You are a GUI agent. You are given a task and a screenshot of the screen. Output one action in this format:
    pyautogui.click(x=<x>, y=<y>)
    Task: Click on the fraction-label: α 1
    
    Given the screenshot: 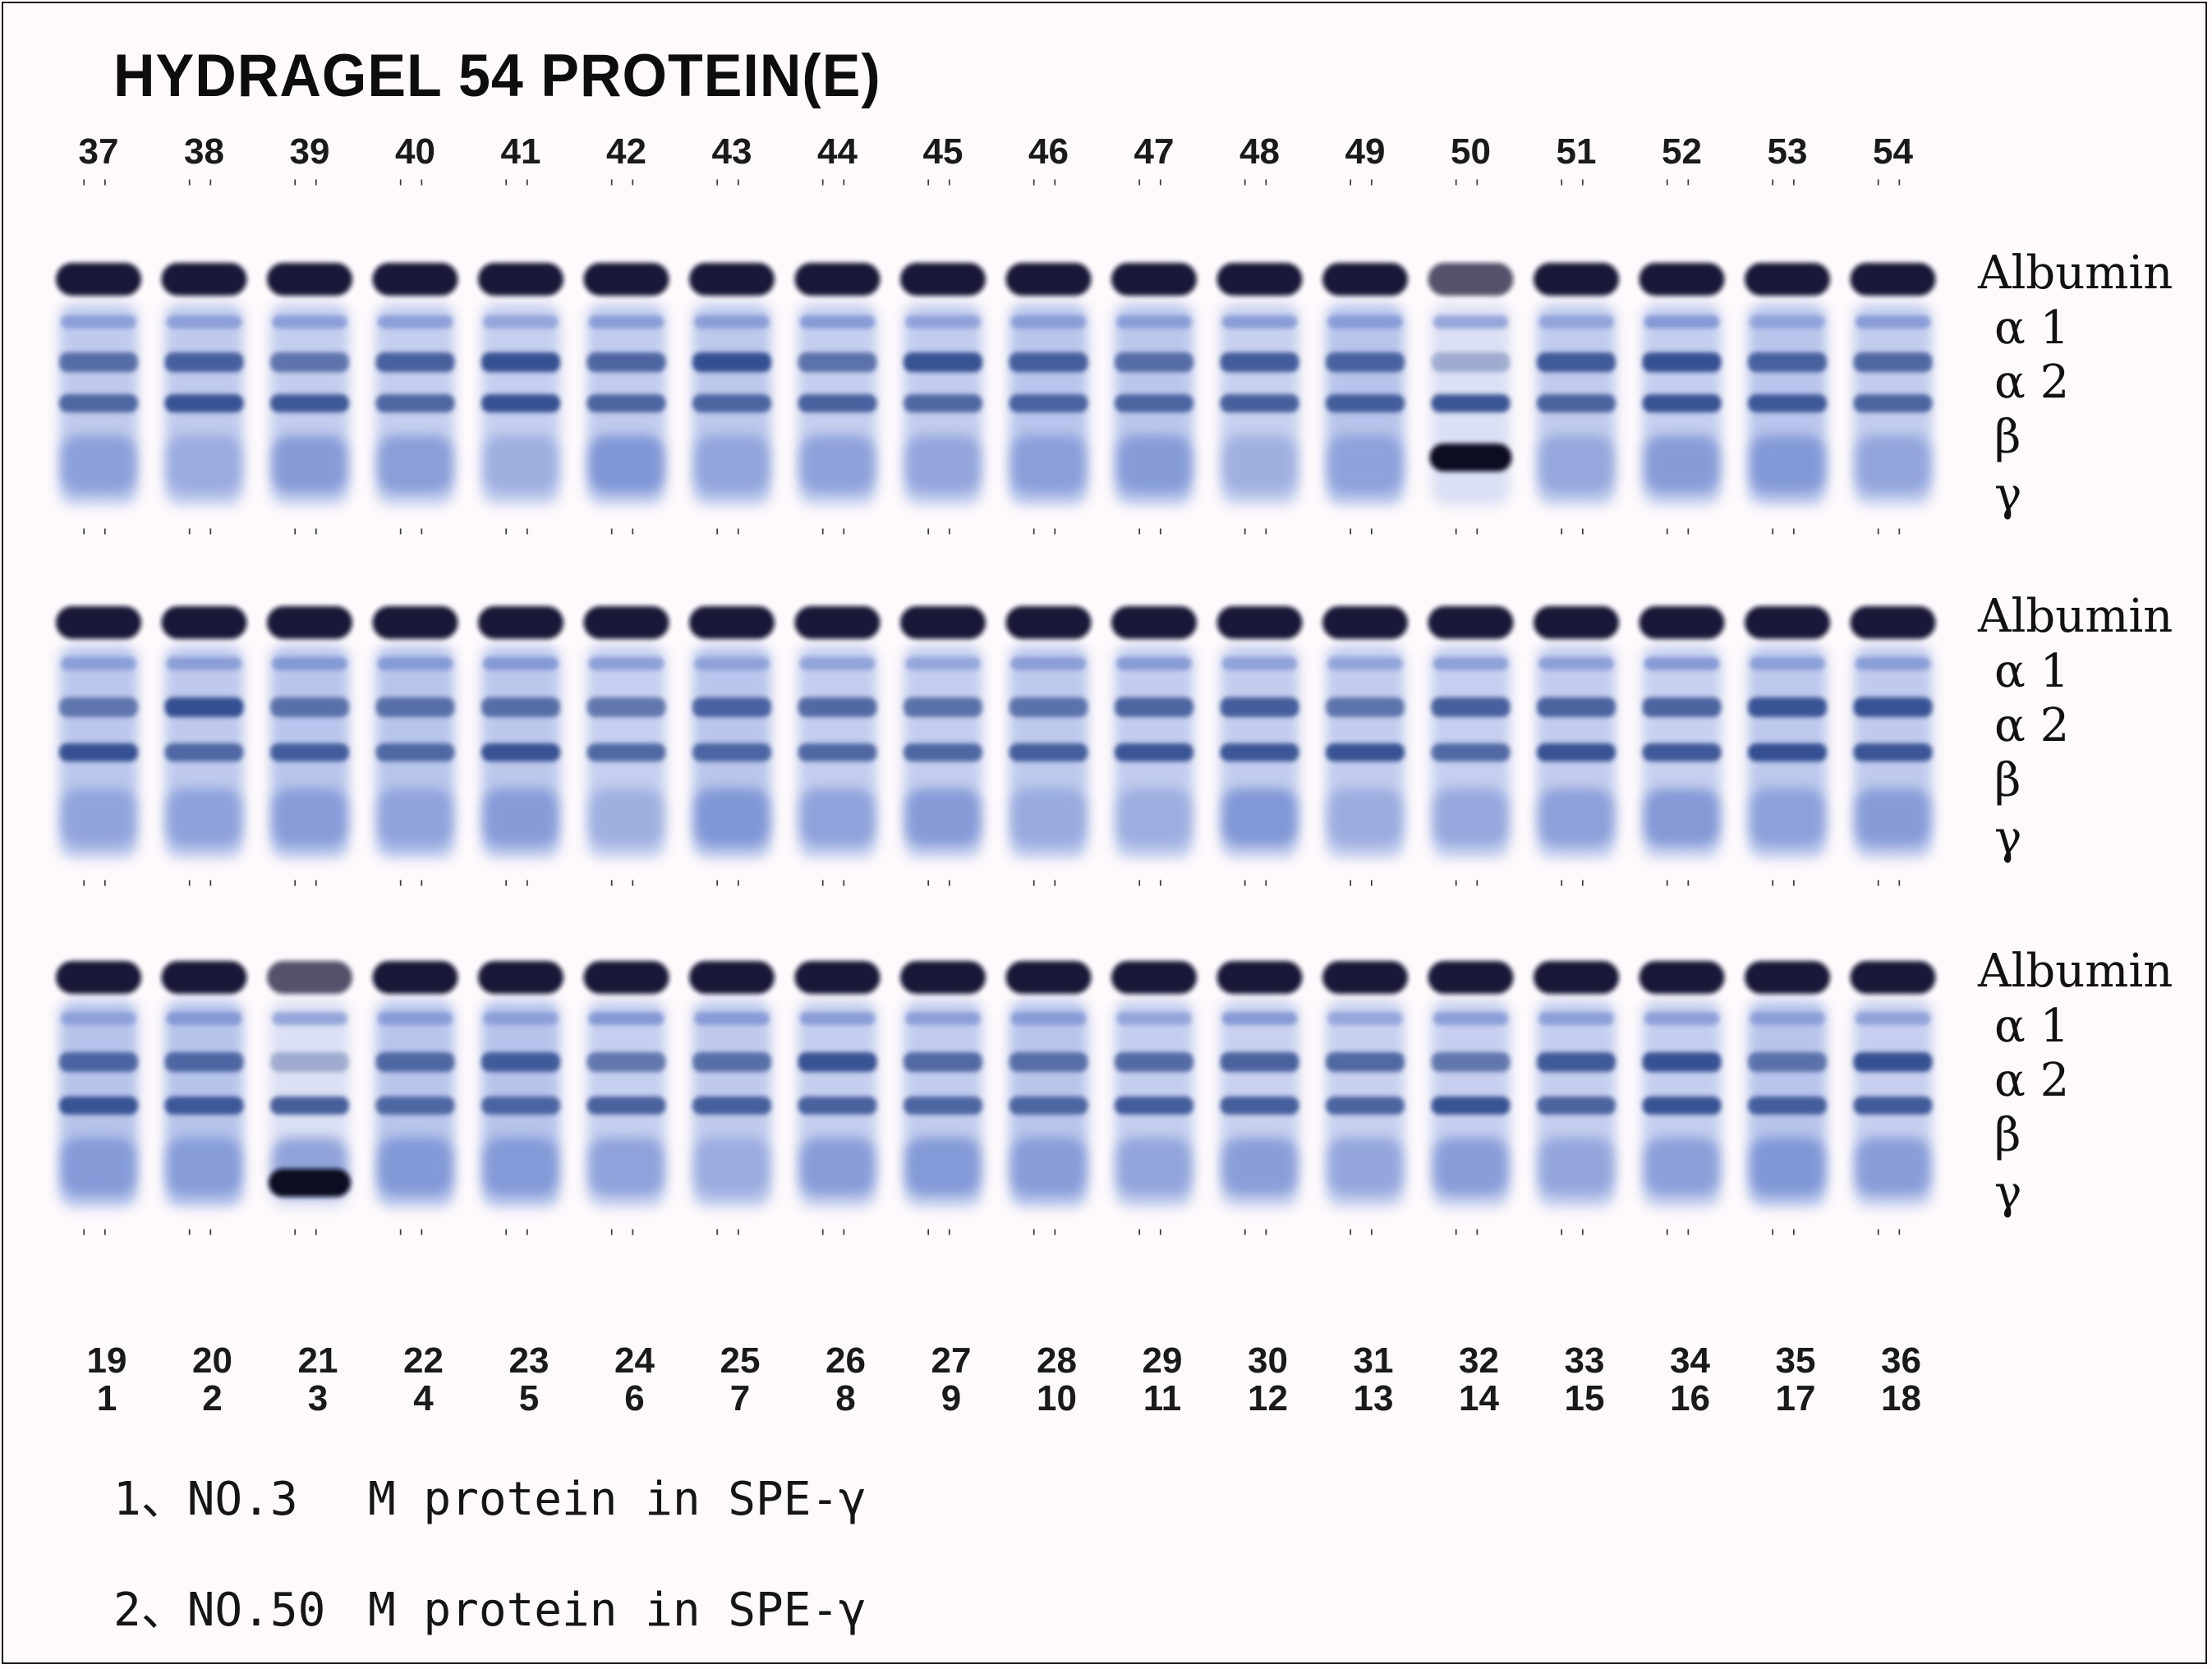 What is the action you would take?
    pyautogui.click(x=2032, y=328)
    